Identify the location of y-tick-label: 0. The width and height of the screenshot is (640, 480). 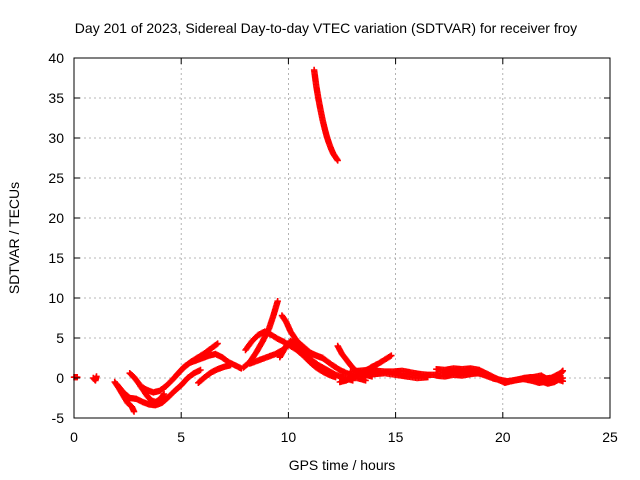
(60, 378).